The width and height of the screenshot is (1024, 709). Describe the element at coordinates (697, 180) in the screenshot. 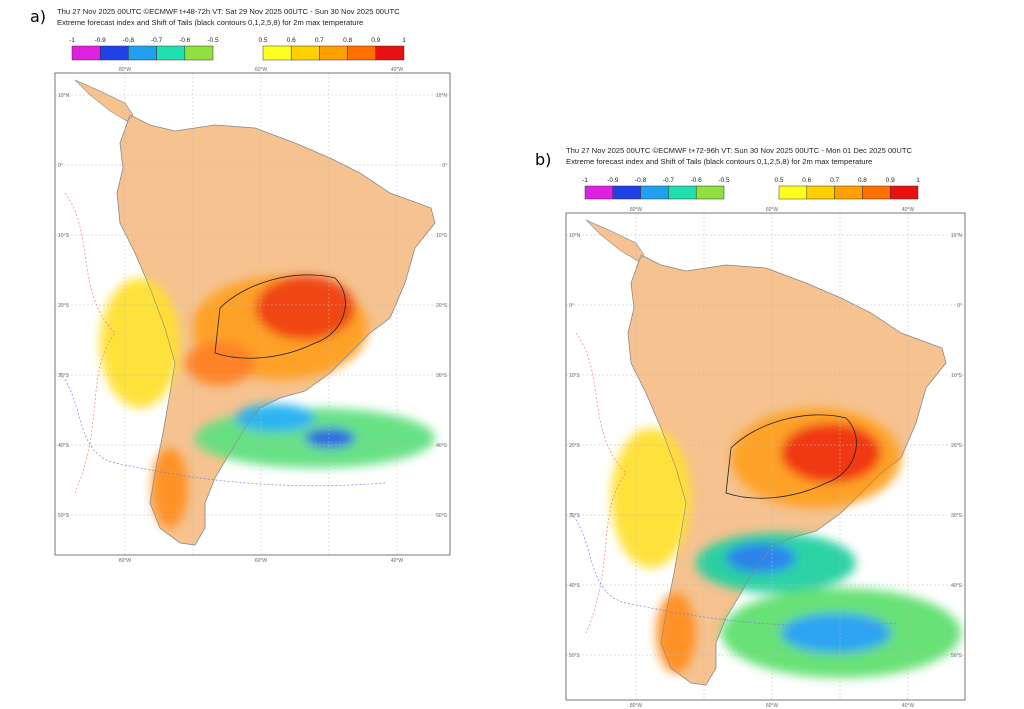

I see `legend-tick-label: -0.6` at that location.